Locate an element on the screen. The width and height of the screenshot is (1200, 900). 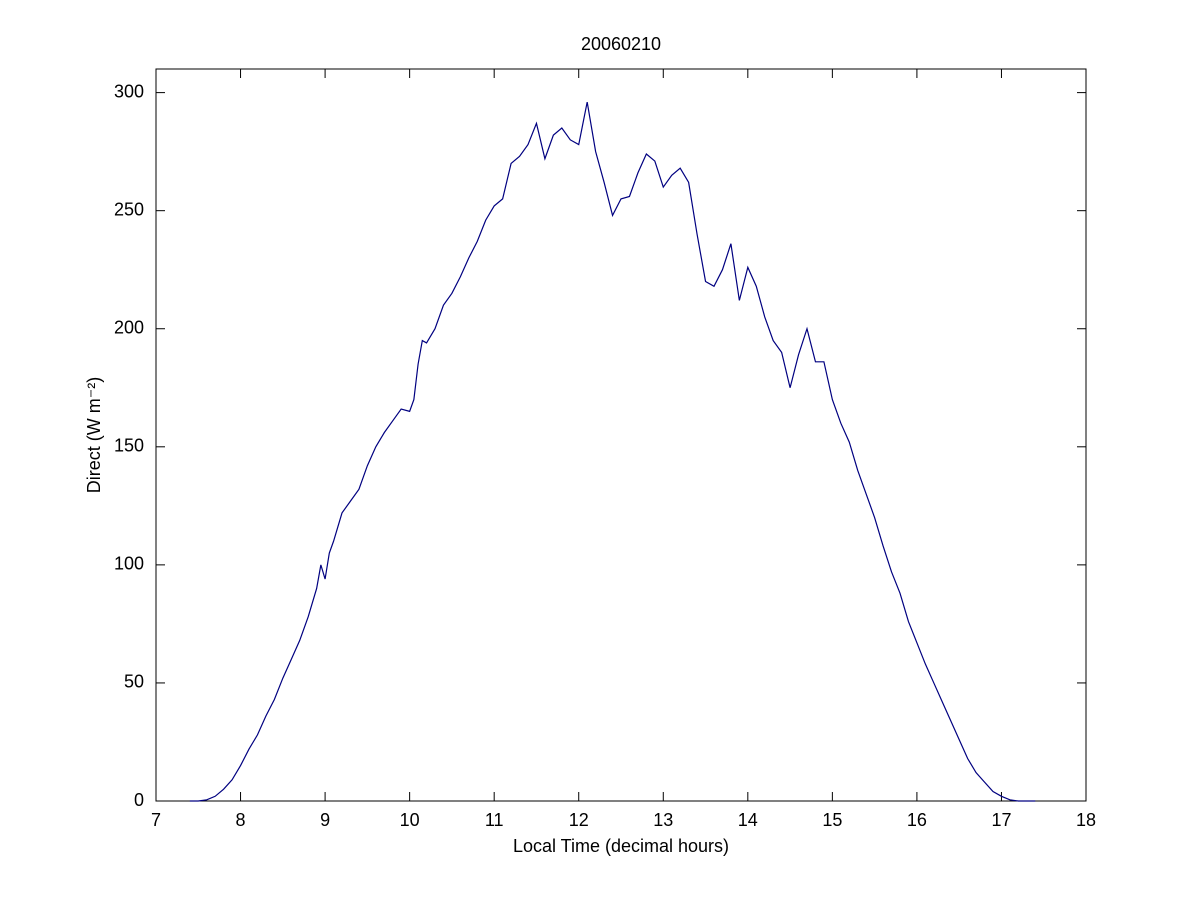
x-tick-label: 13 is located at coordinates (663, 820).